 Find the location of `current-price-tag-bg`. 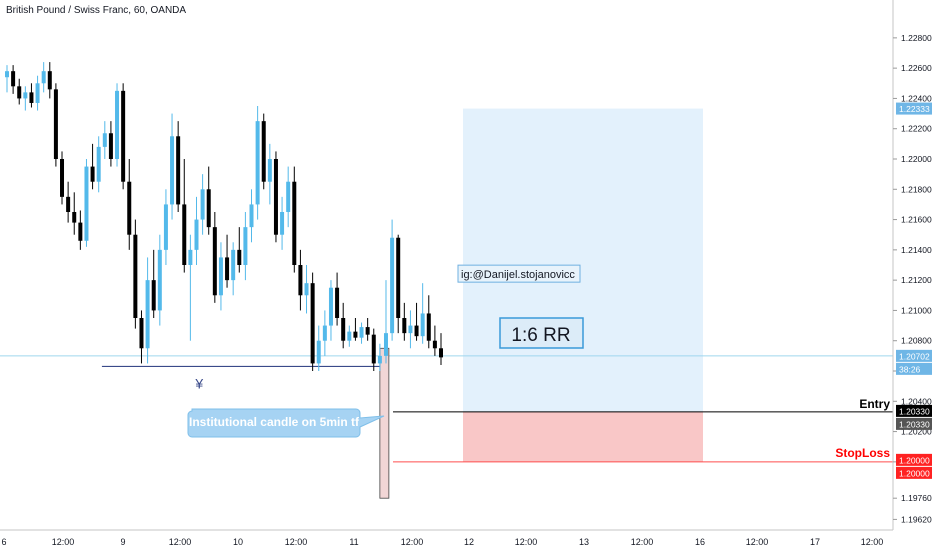

current-price-tag-bg is located at coordinates (914, 355).